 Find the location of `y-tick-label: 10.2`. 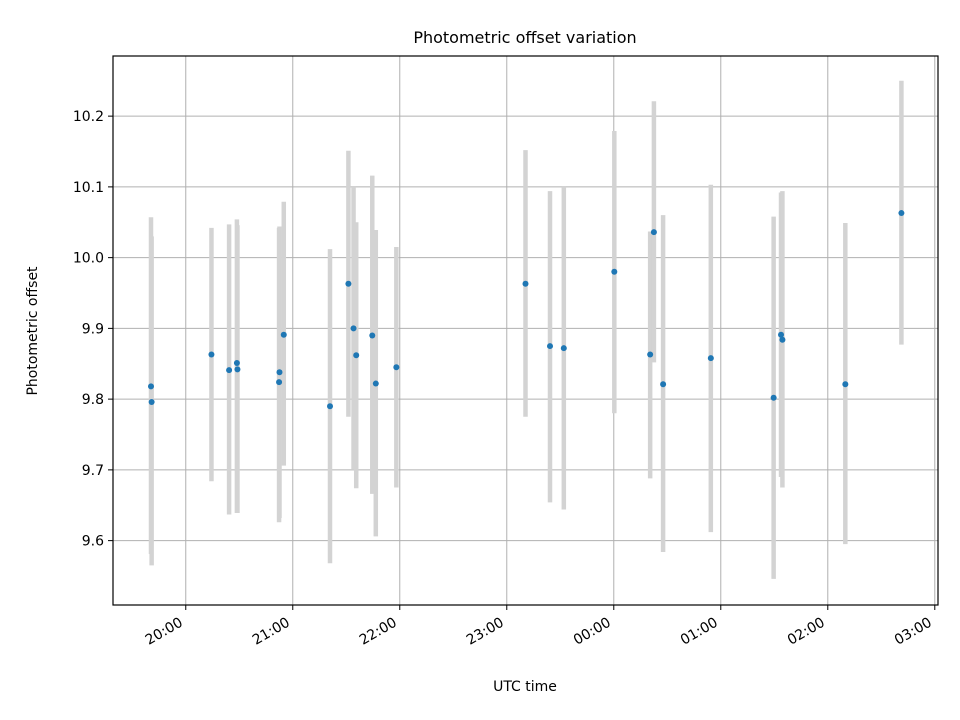

y-tick-label: 10.2 is located at coordinates (88, 117).